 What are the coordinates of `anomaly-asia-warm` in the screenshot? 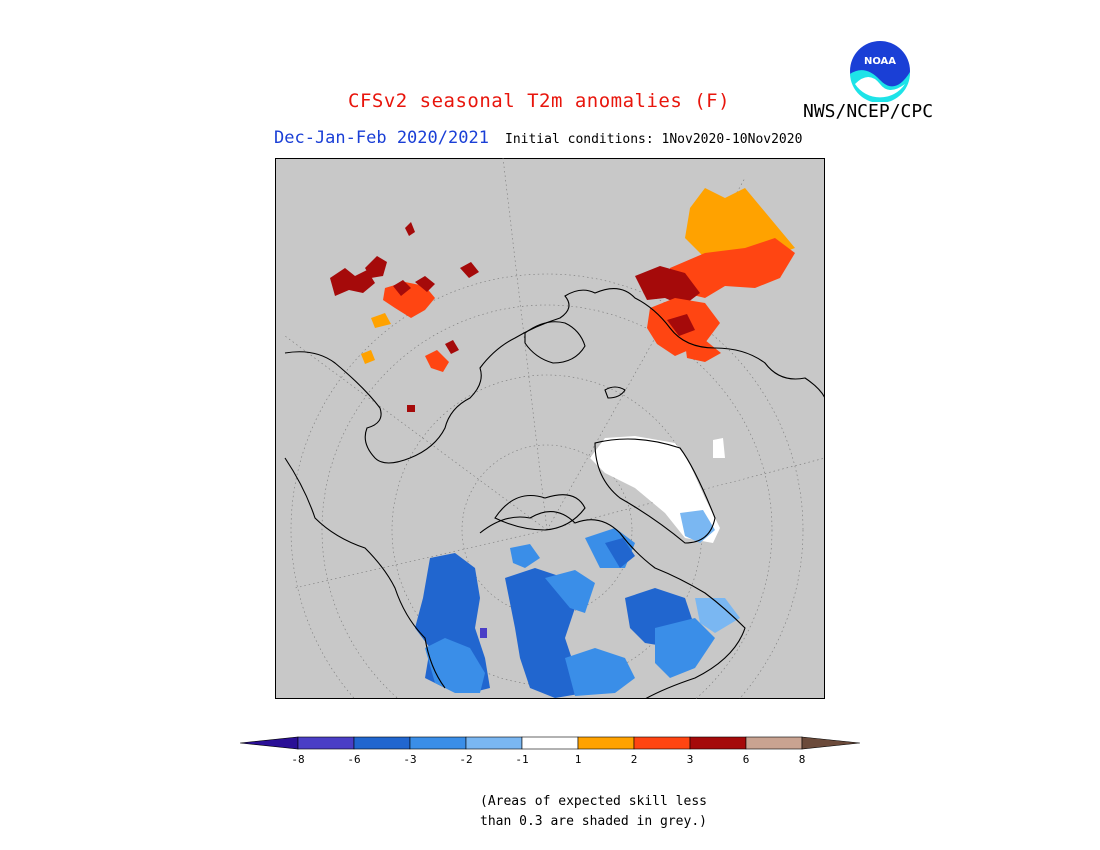 It's located at (715, 275).